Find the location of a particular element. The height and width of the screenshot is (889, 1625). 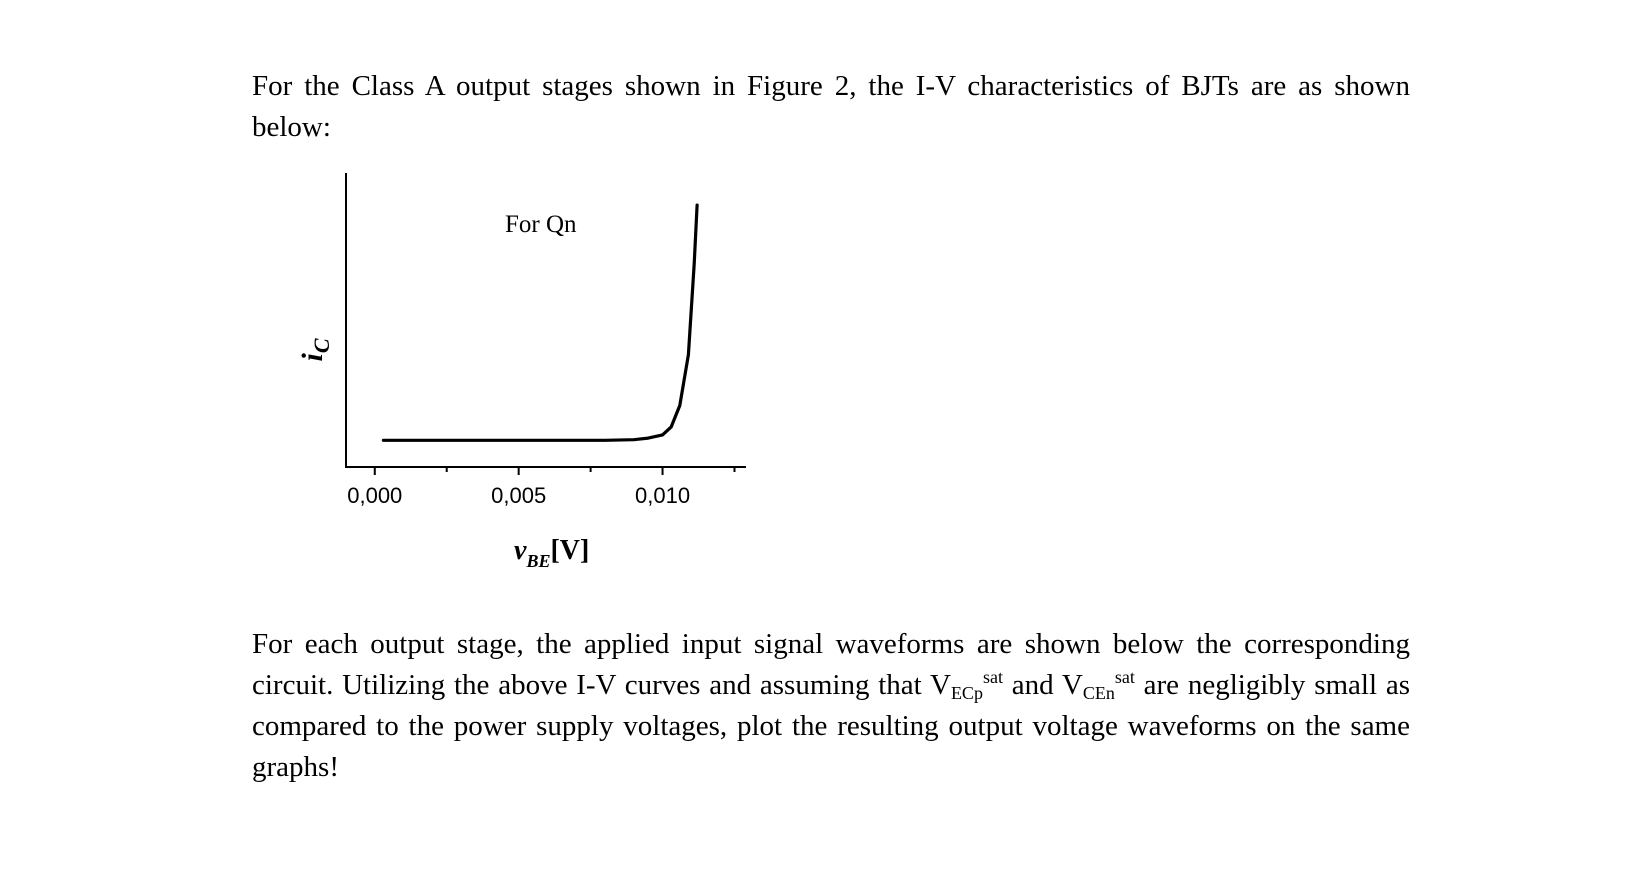

v-cen-subscript: CEn is located at coordinates (1098, 693).